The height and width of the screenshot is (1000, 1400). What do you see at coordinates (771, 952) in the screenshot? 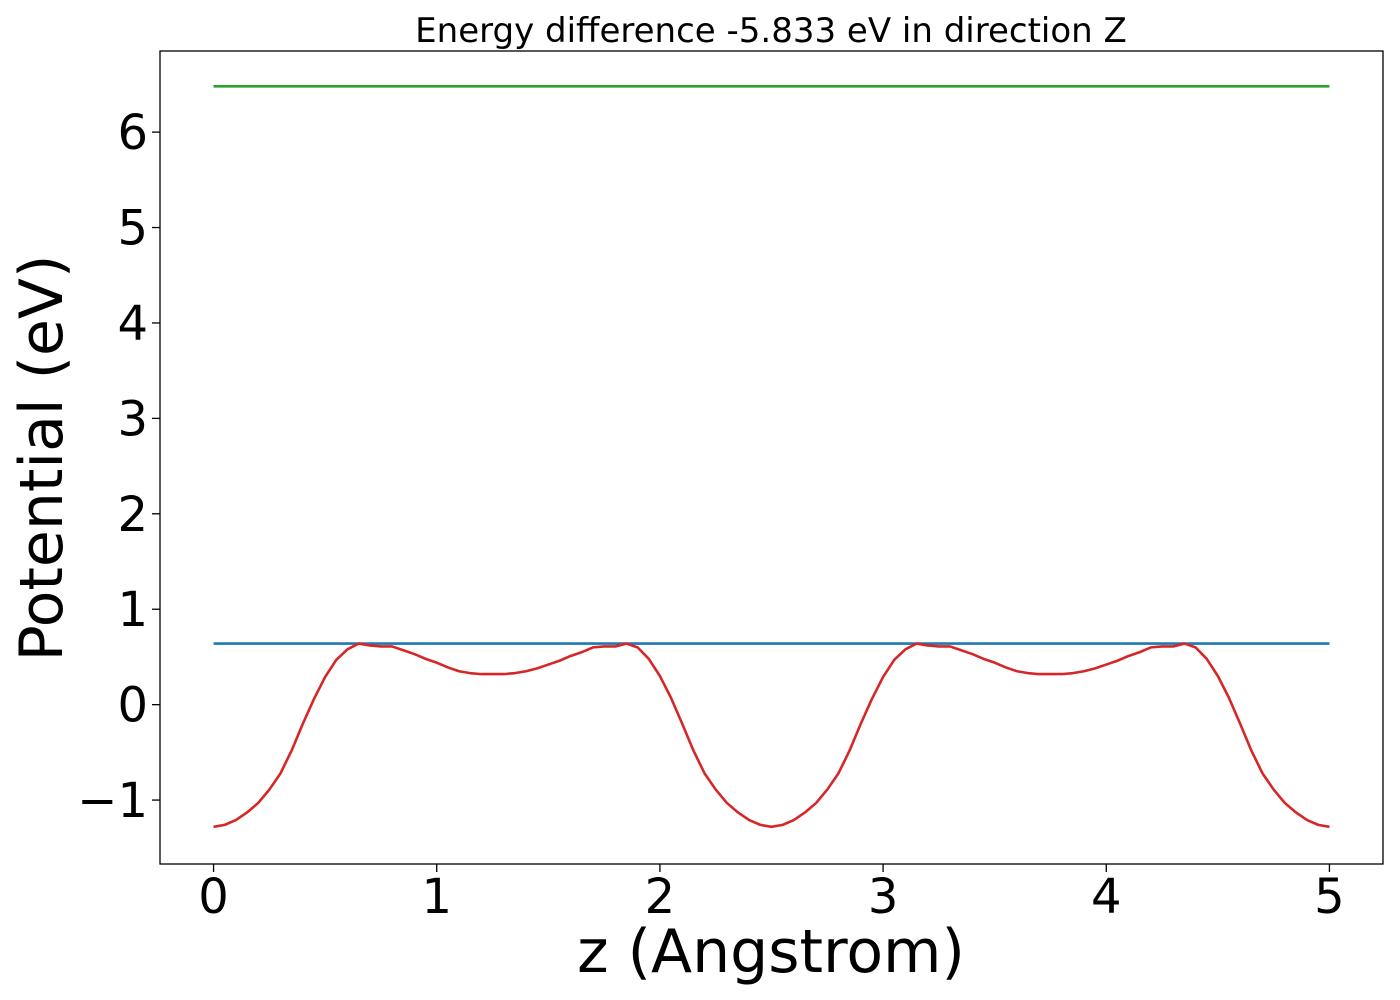
I see `x-axis-label: z (Angstrom)` at bounding box center [771, 952].